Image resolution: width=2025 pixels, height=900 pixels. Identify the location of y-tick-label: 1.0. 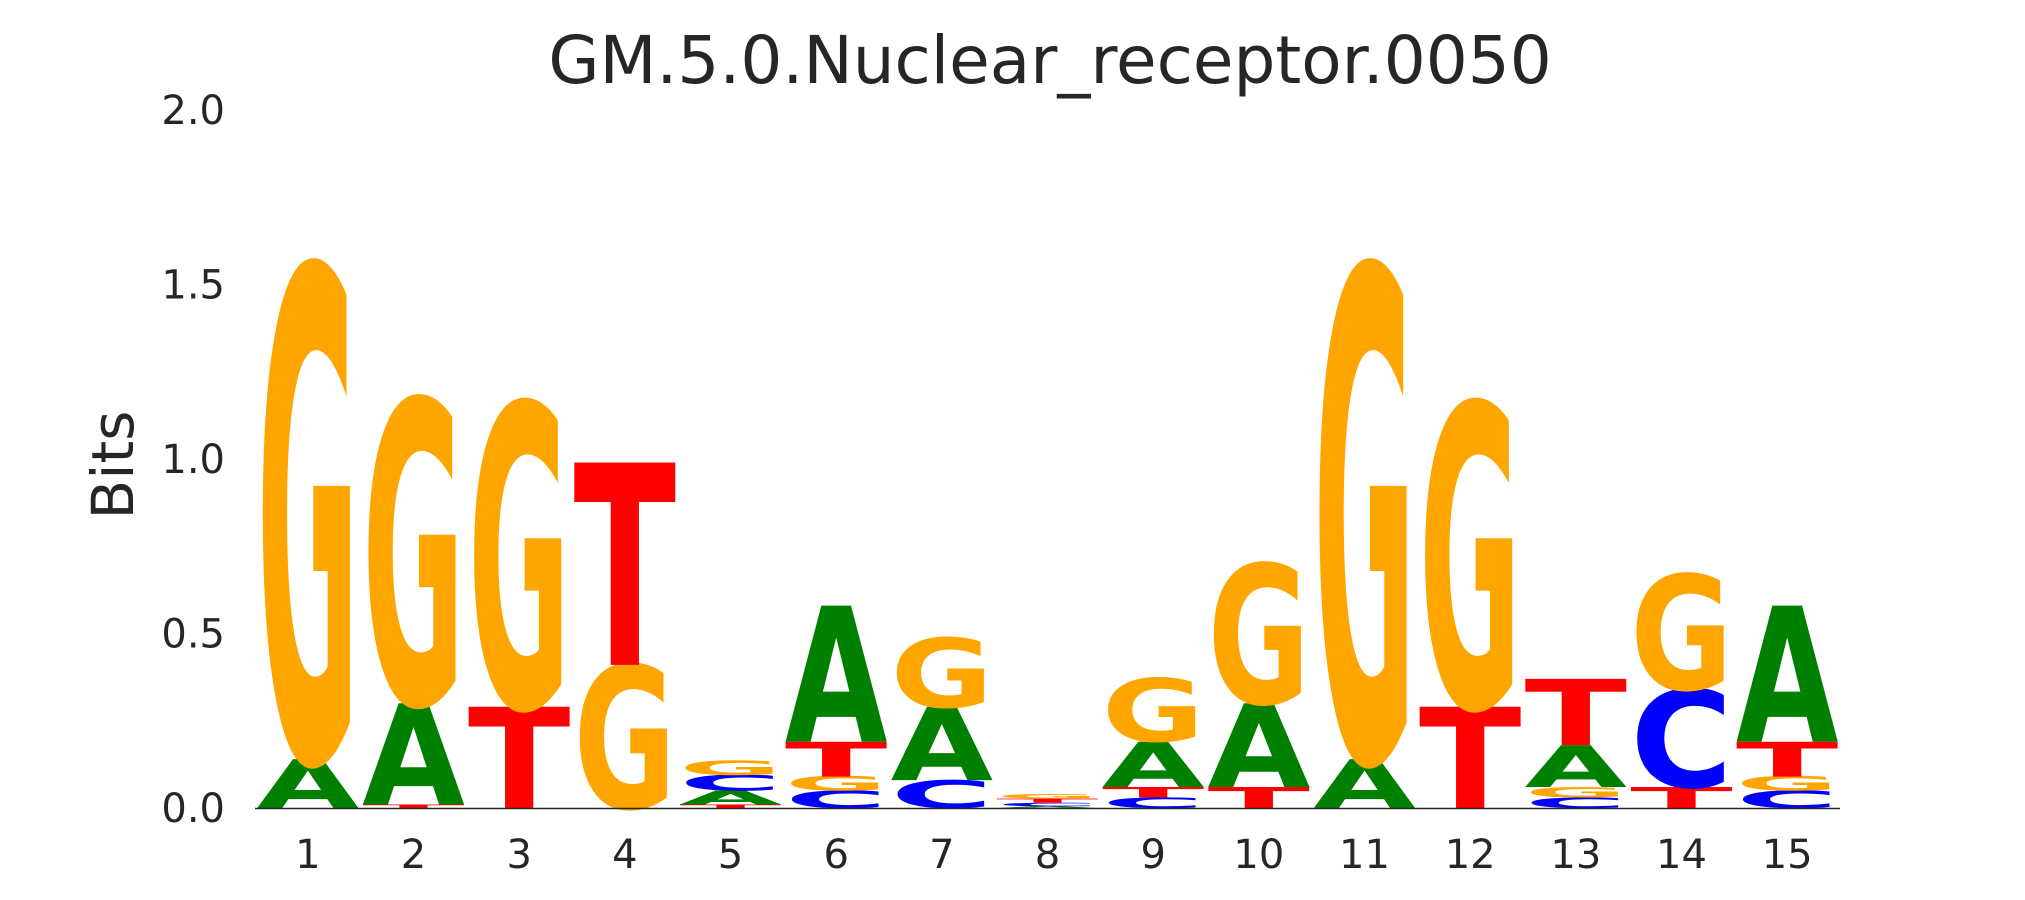
(193, 460).